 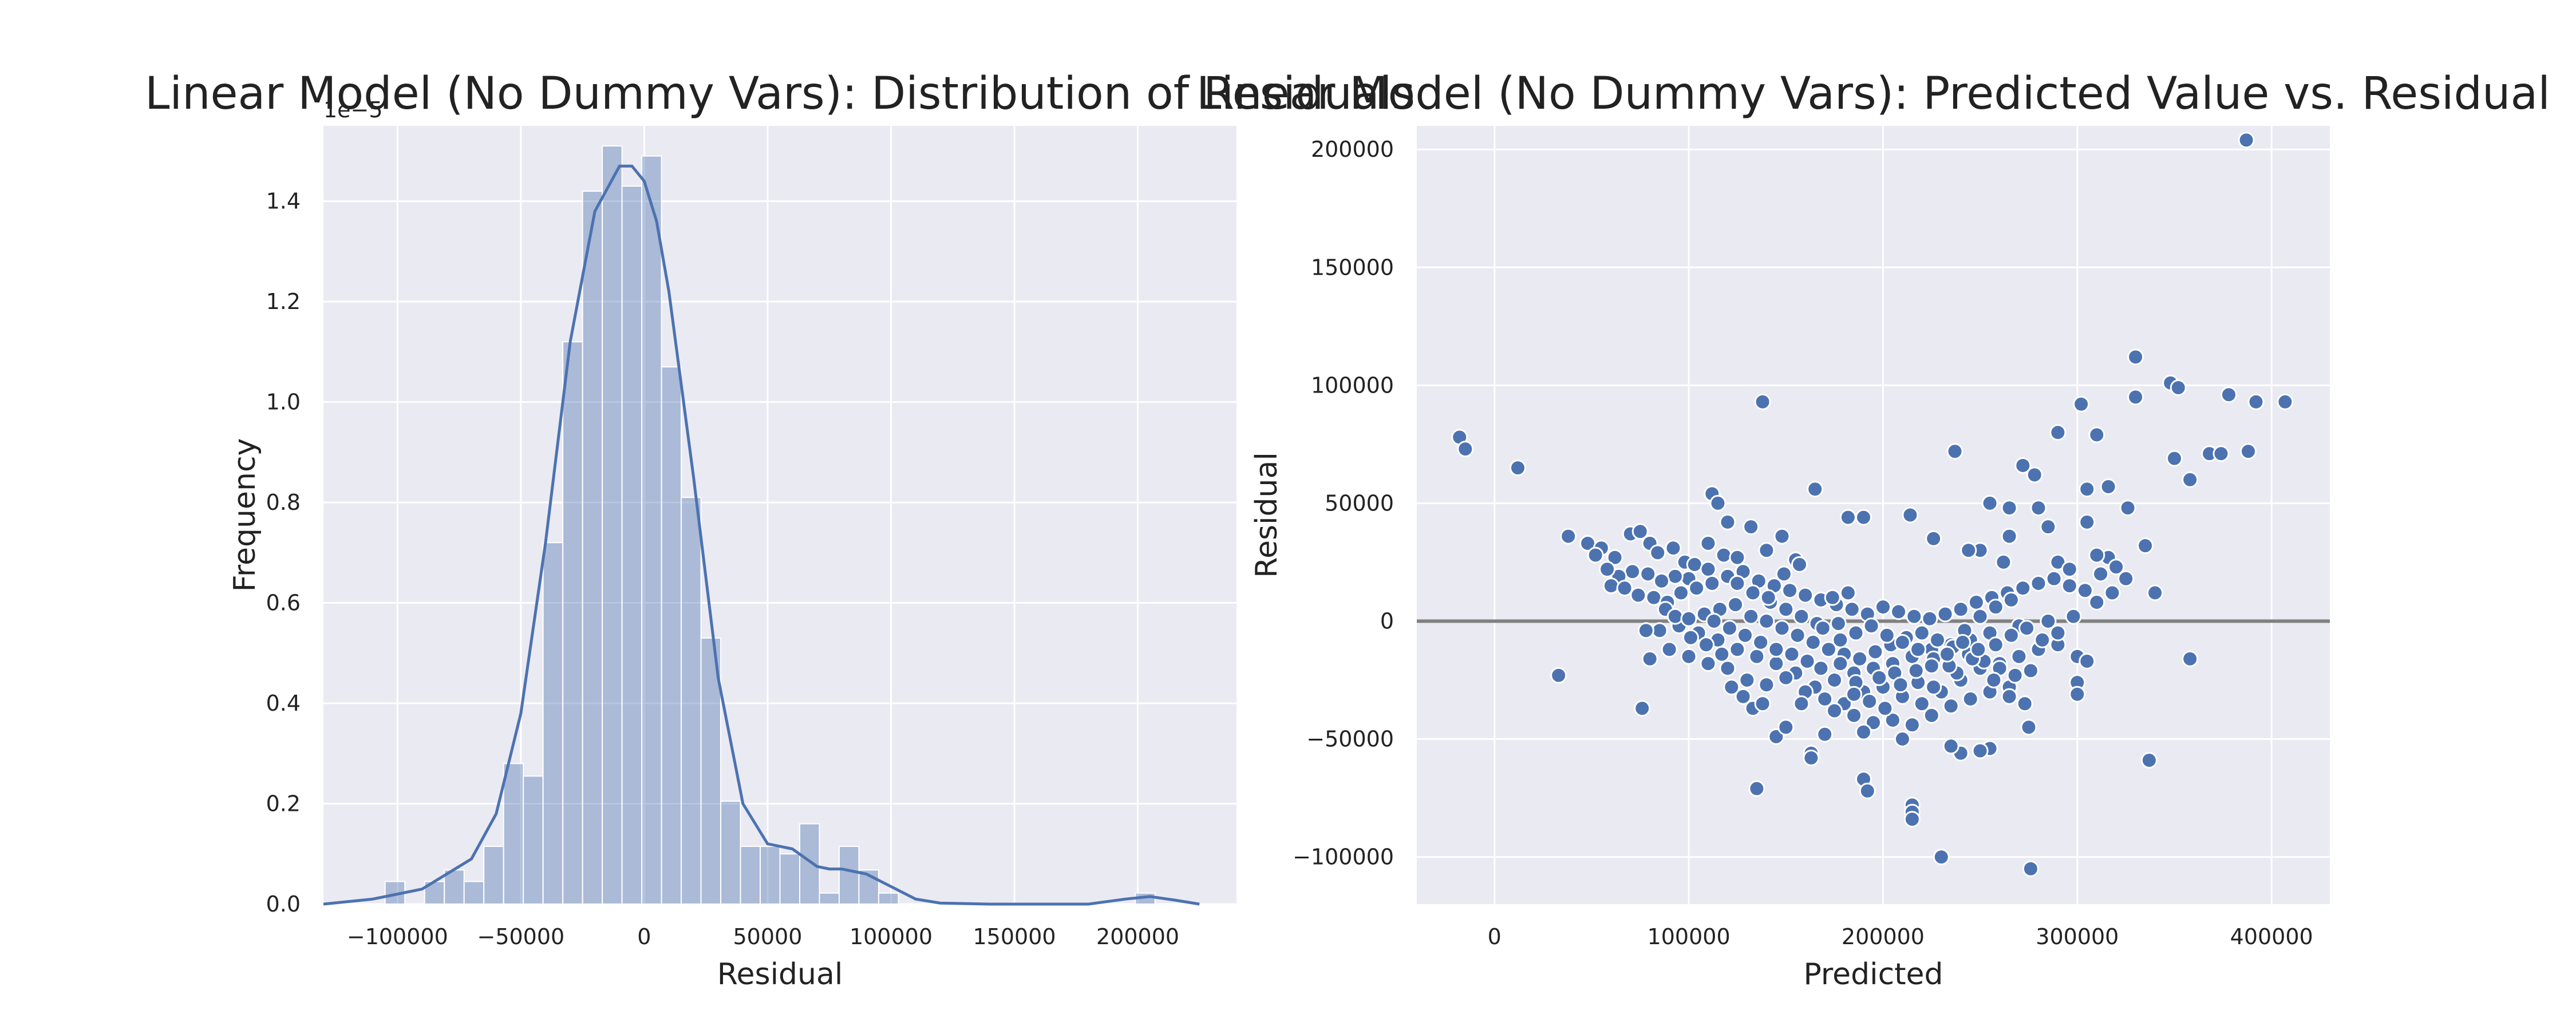 I want to click on hist-x-tick-label: 150000, so click(x=1014, y=936).